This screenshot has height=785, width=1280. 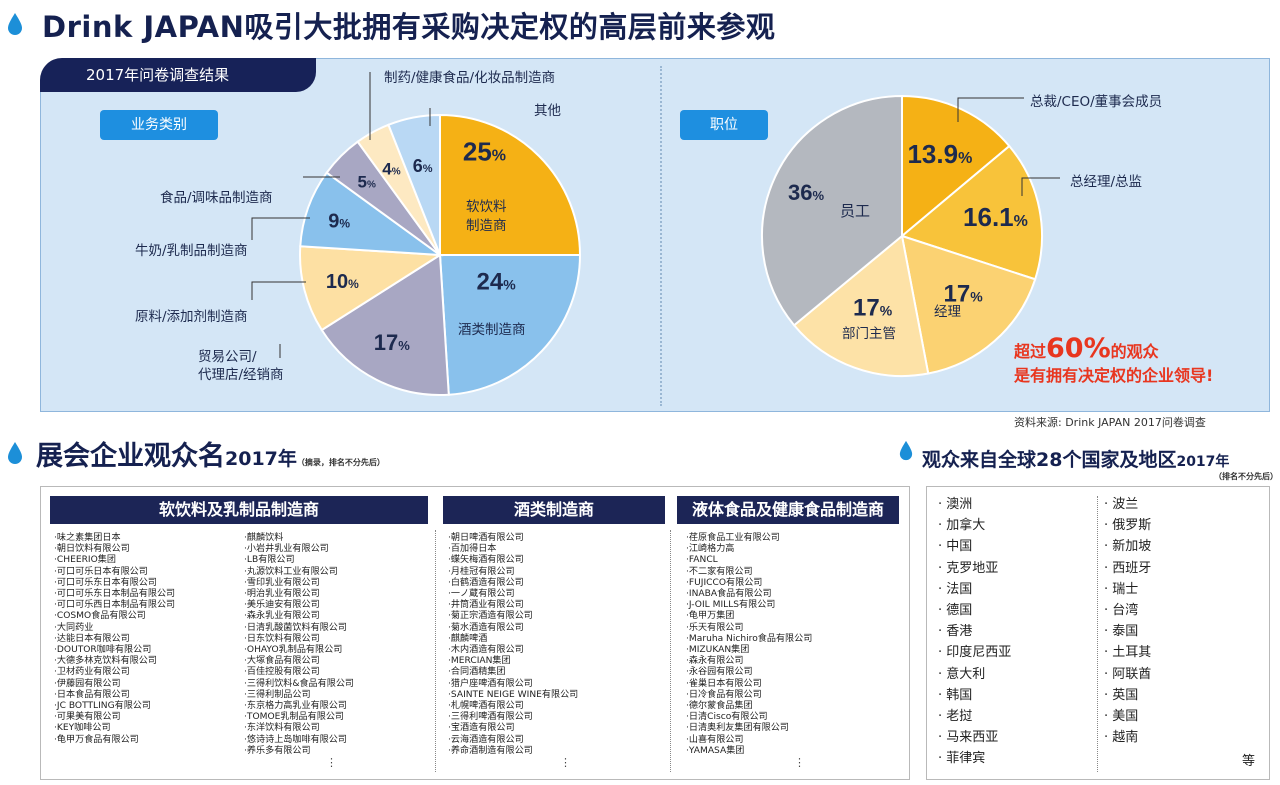 What do you see at coordinates (974, 504) in the screenshot?
I see `country-item: 澳洲` at bounding box center [974, 504].